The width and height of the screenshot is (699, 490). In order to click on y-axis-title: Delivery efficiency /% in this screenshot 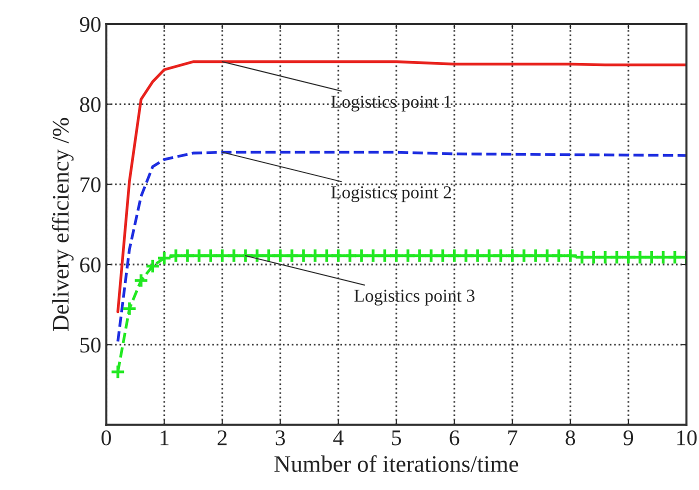, I will do `click(63, 225)`.